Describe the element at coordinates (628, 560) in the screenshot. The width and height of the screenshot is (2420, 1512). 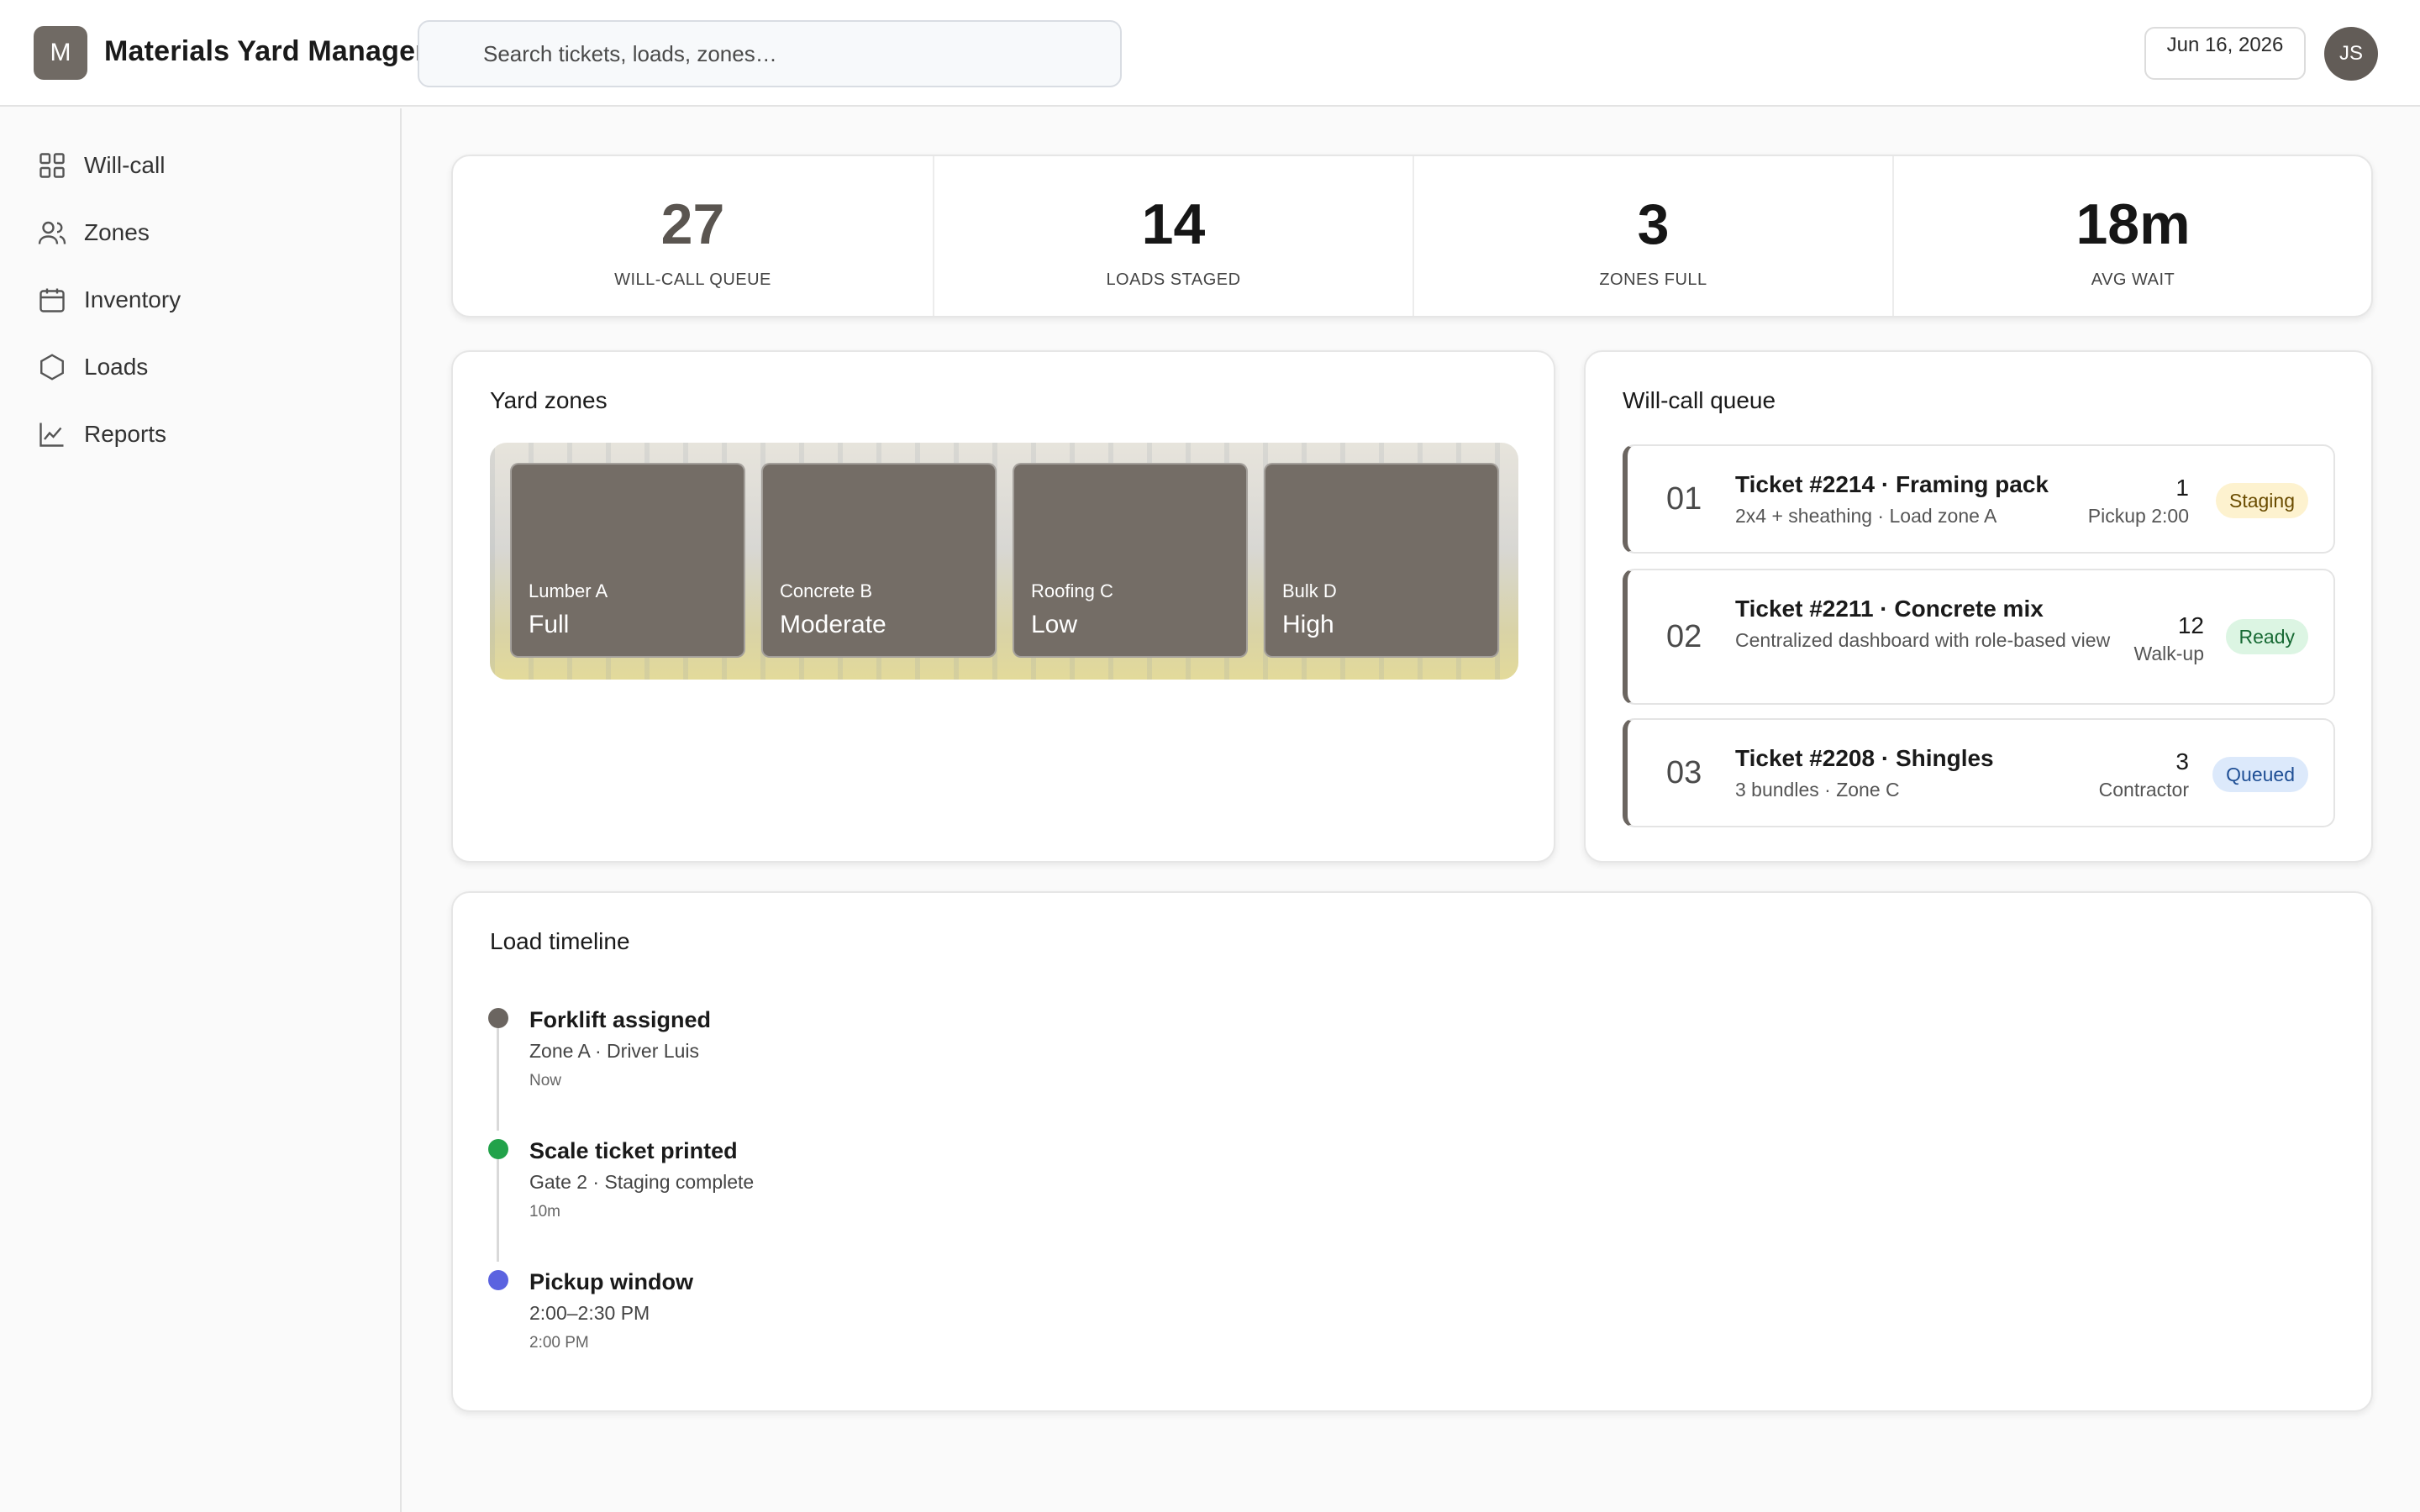
I see `zone-tile-lumber-a: Lumber A Full` at that location.